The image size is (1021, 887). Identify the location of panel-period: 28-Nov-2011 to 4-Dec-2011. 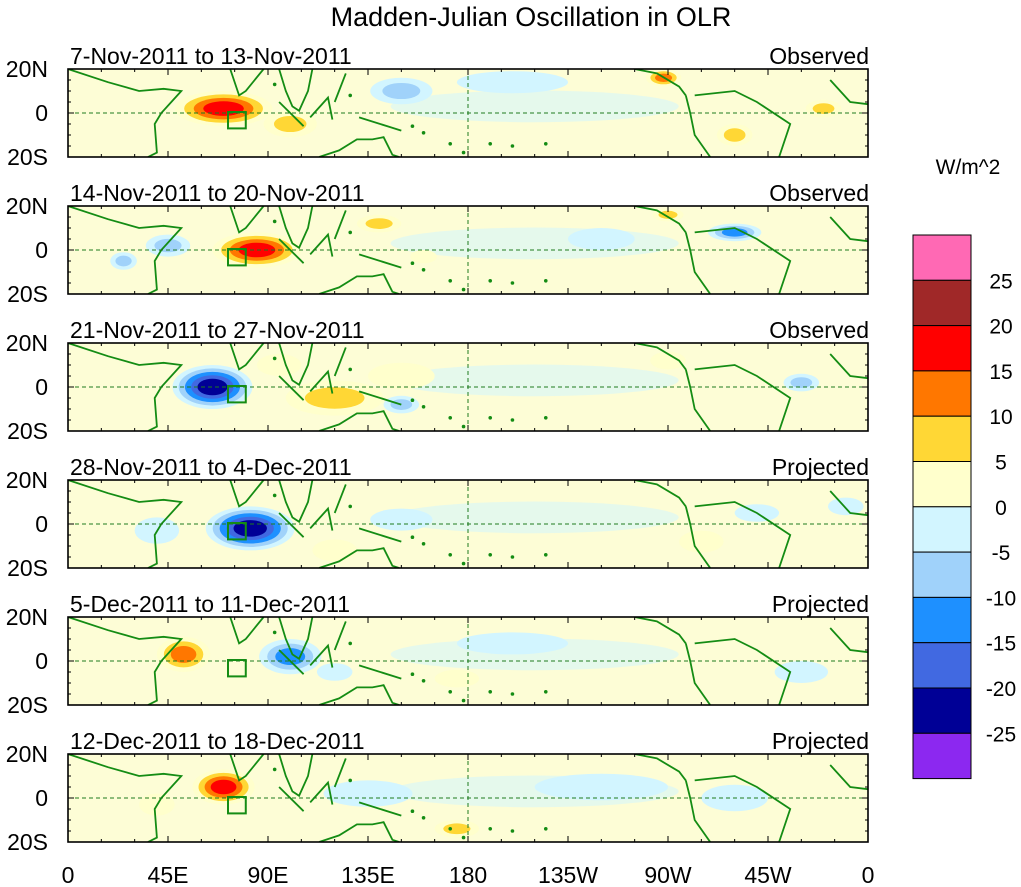
(211, 467).